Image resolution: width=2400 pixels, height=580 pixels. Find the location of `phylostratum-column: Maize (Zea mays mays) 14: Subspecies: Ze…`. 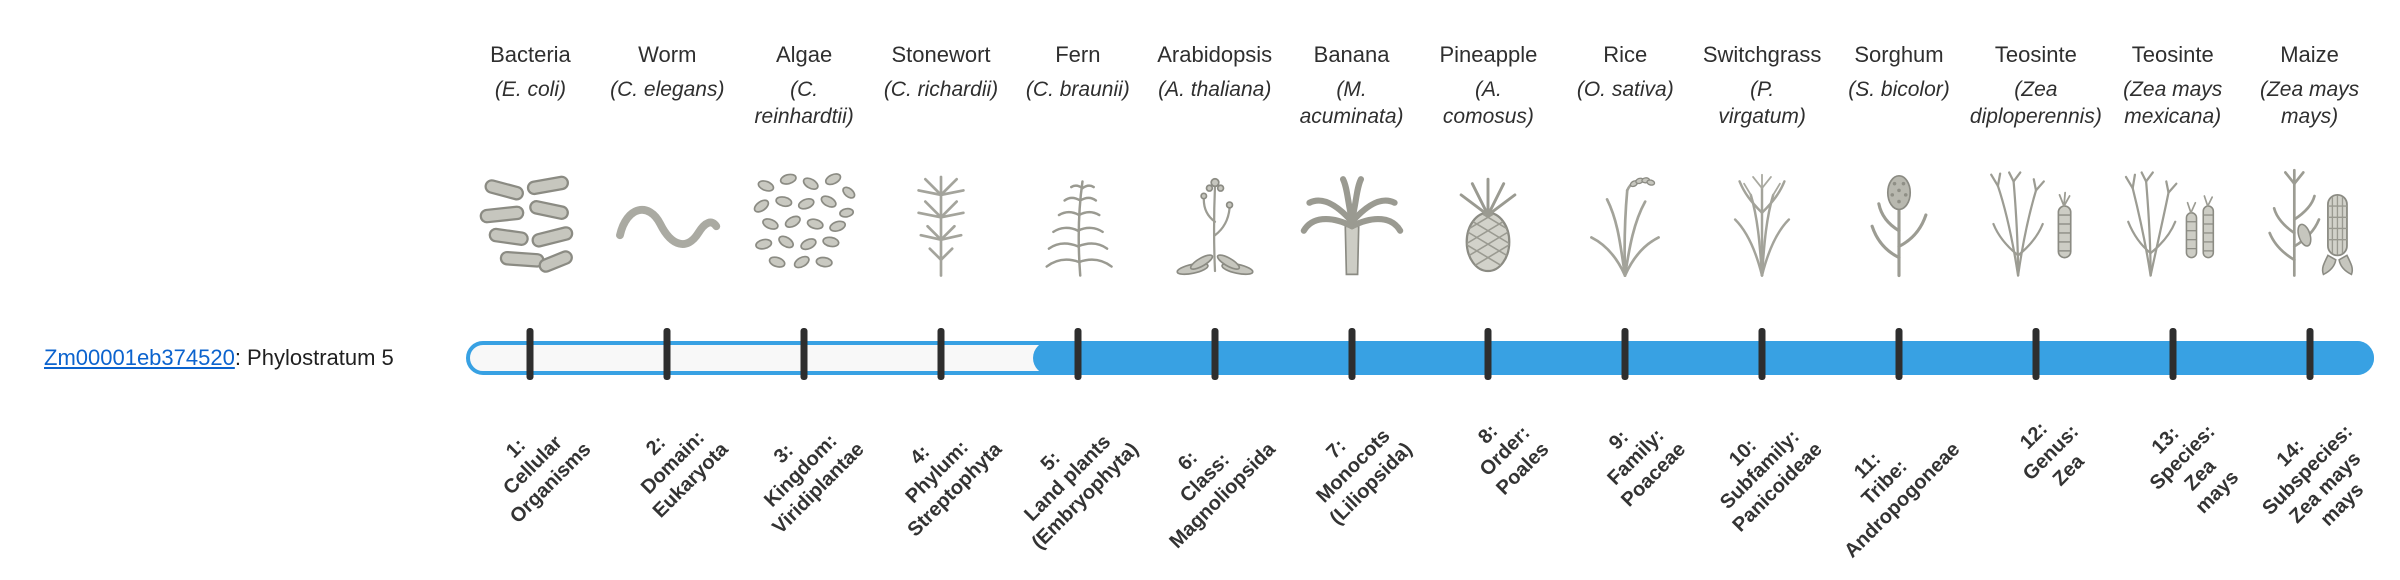

phylostratum-column: Maize (Zea mays mays) 14: Subspecies: Ze… is located at coordinates (2309, 290).